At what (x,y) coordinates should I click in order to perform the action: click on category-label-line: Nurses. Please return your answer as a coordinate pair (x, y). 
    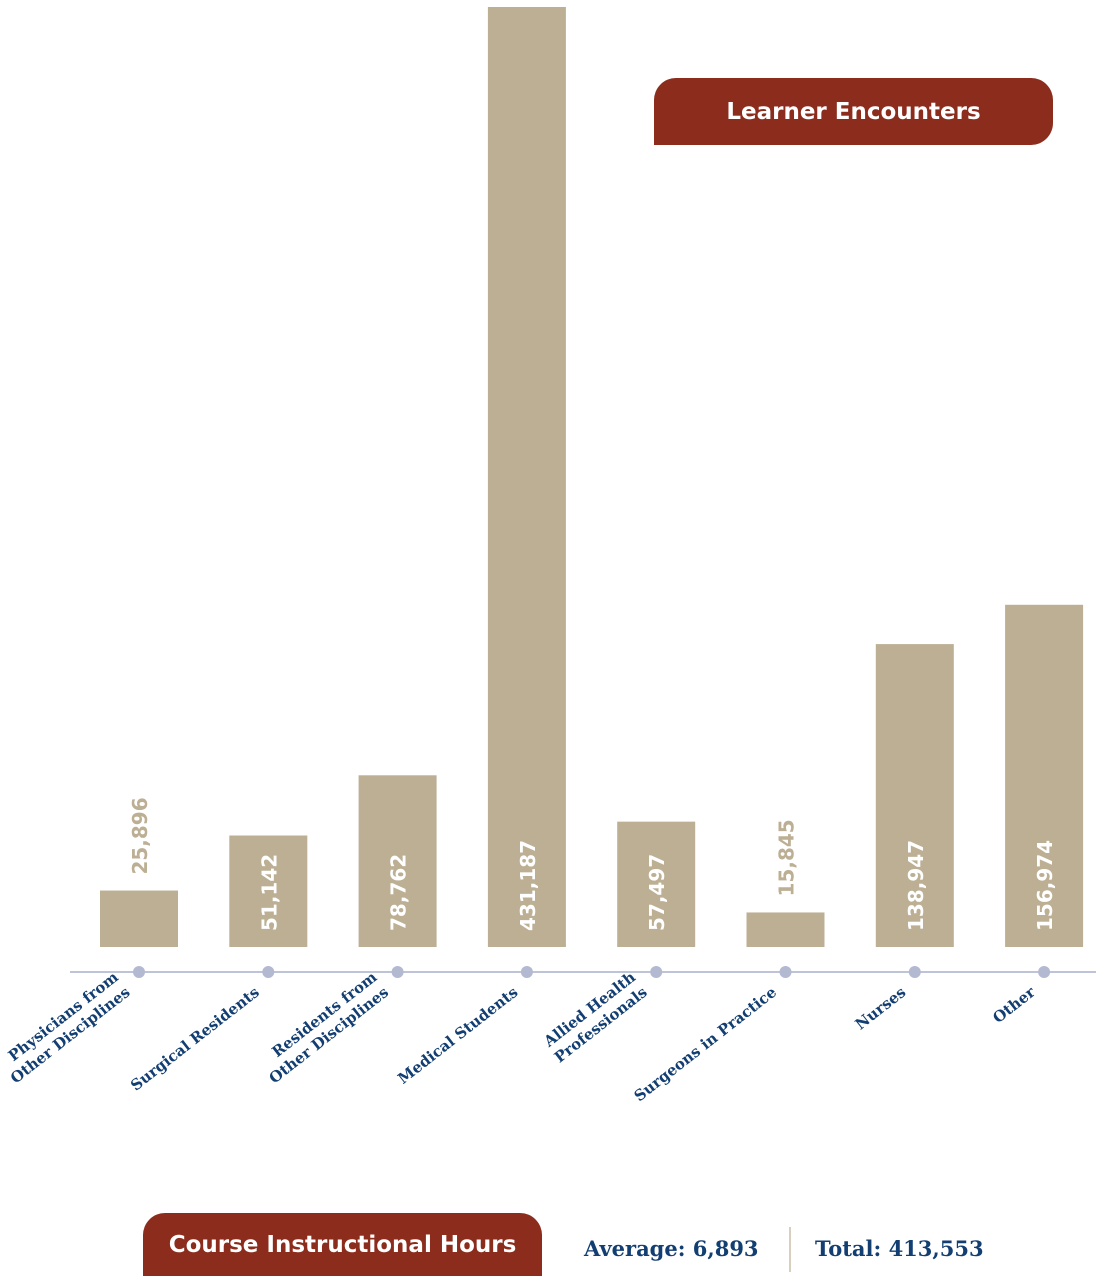
    Looking at the image, I should click on (881, 1008).